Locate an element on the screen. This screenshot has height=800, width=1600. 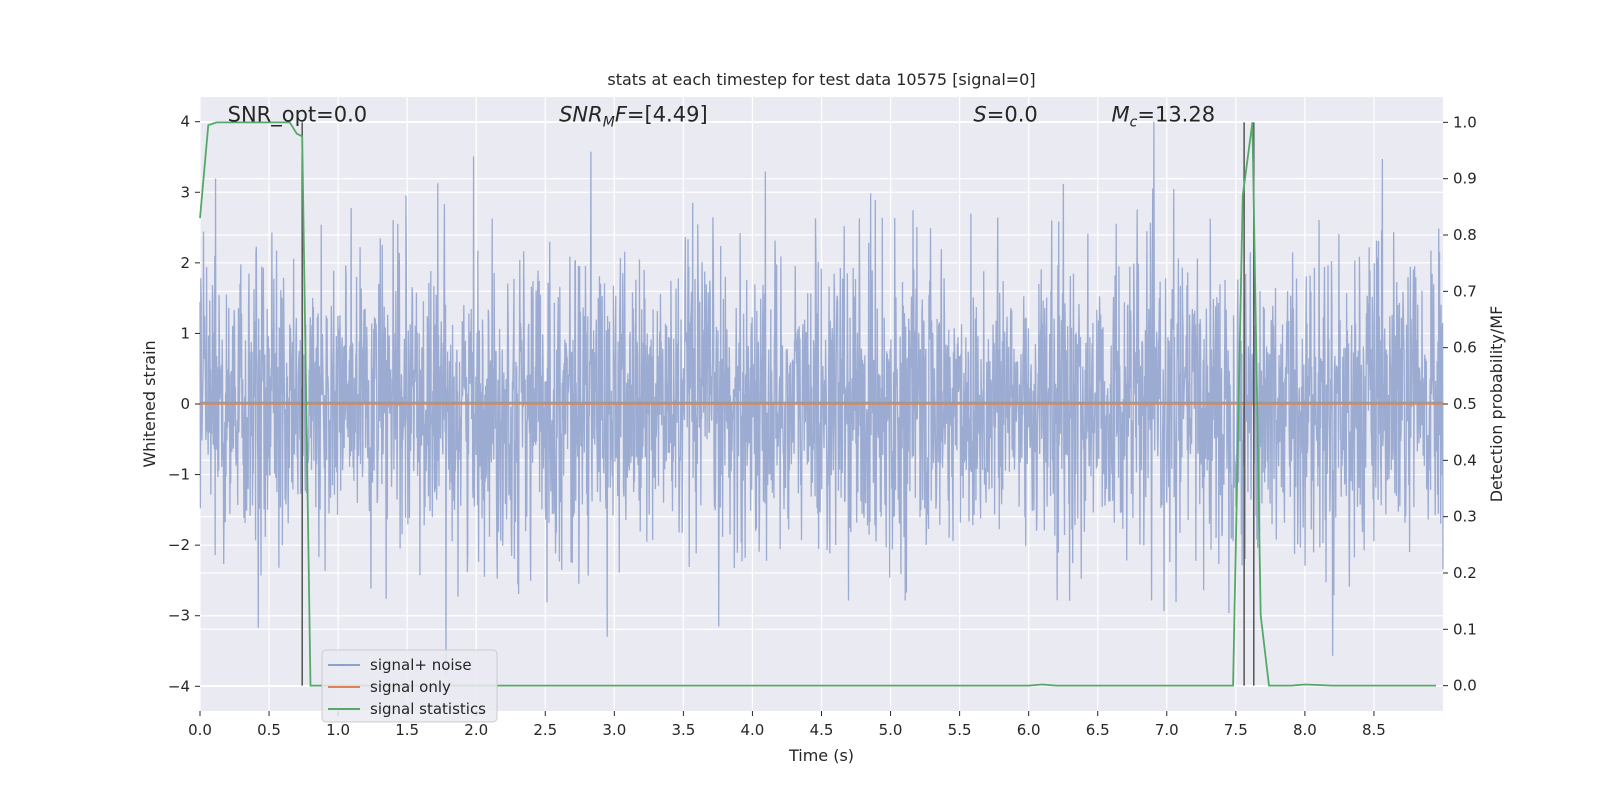
x-tick-label: 4.0 is located at coordinates (753, 730).